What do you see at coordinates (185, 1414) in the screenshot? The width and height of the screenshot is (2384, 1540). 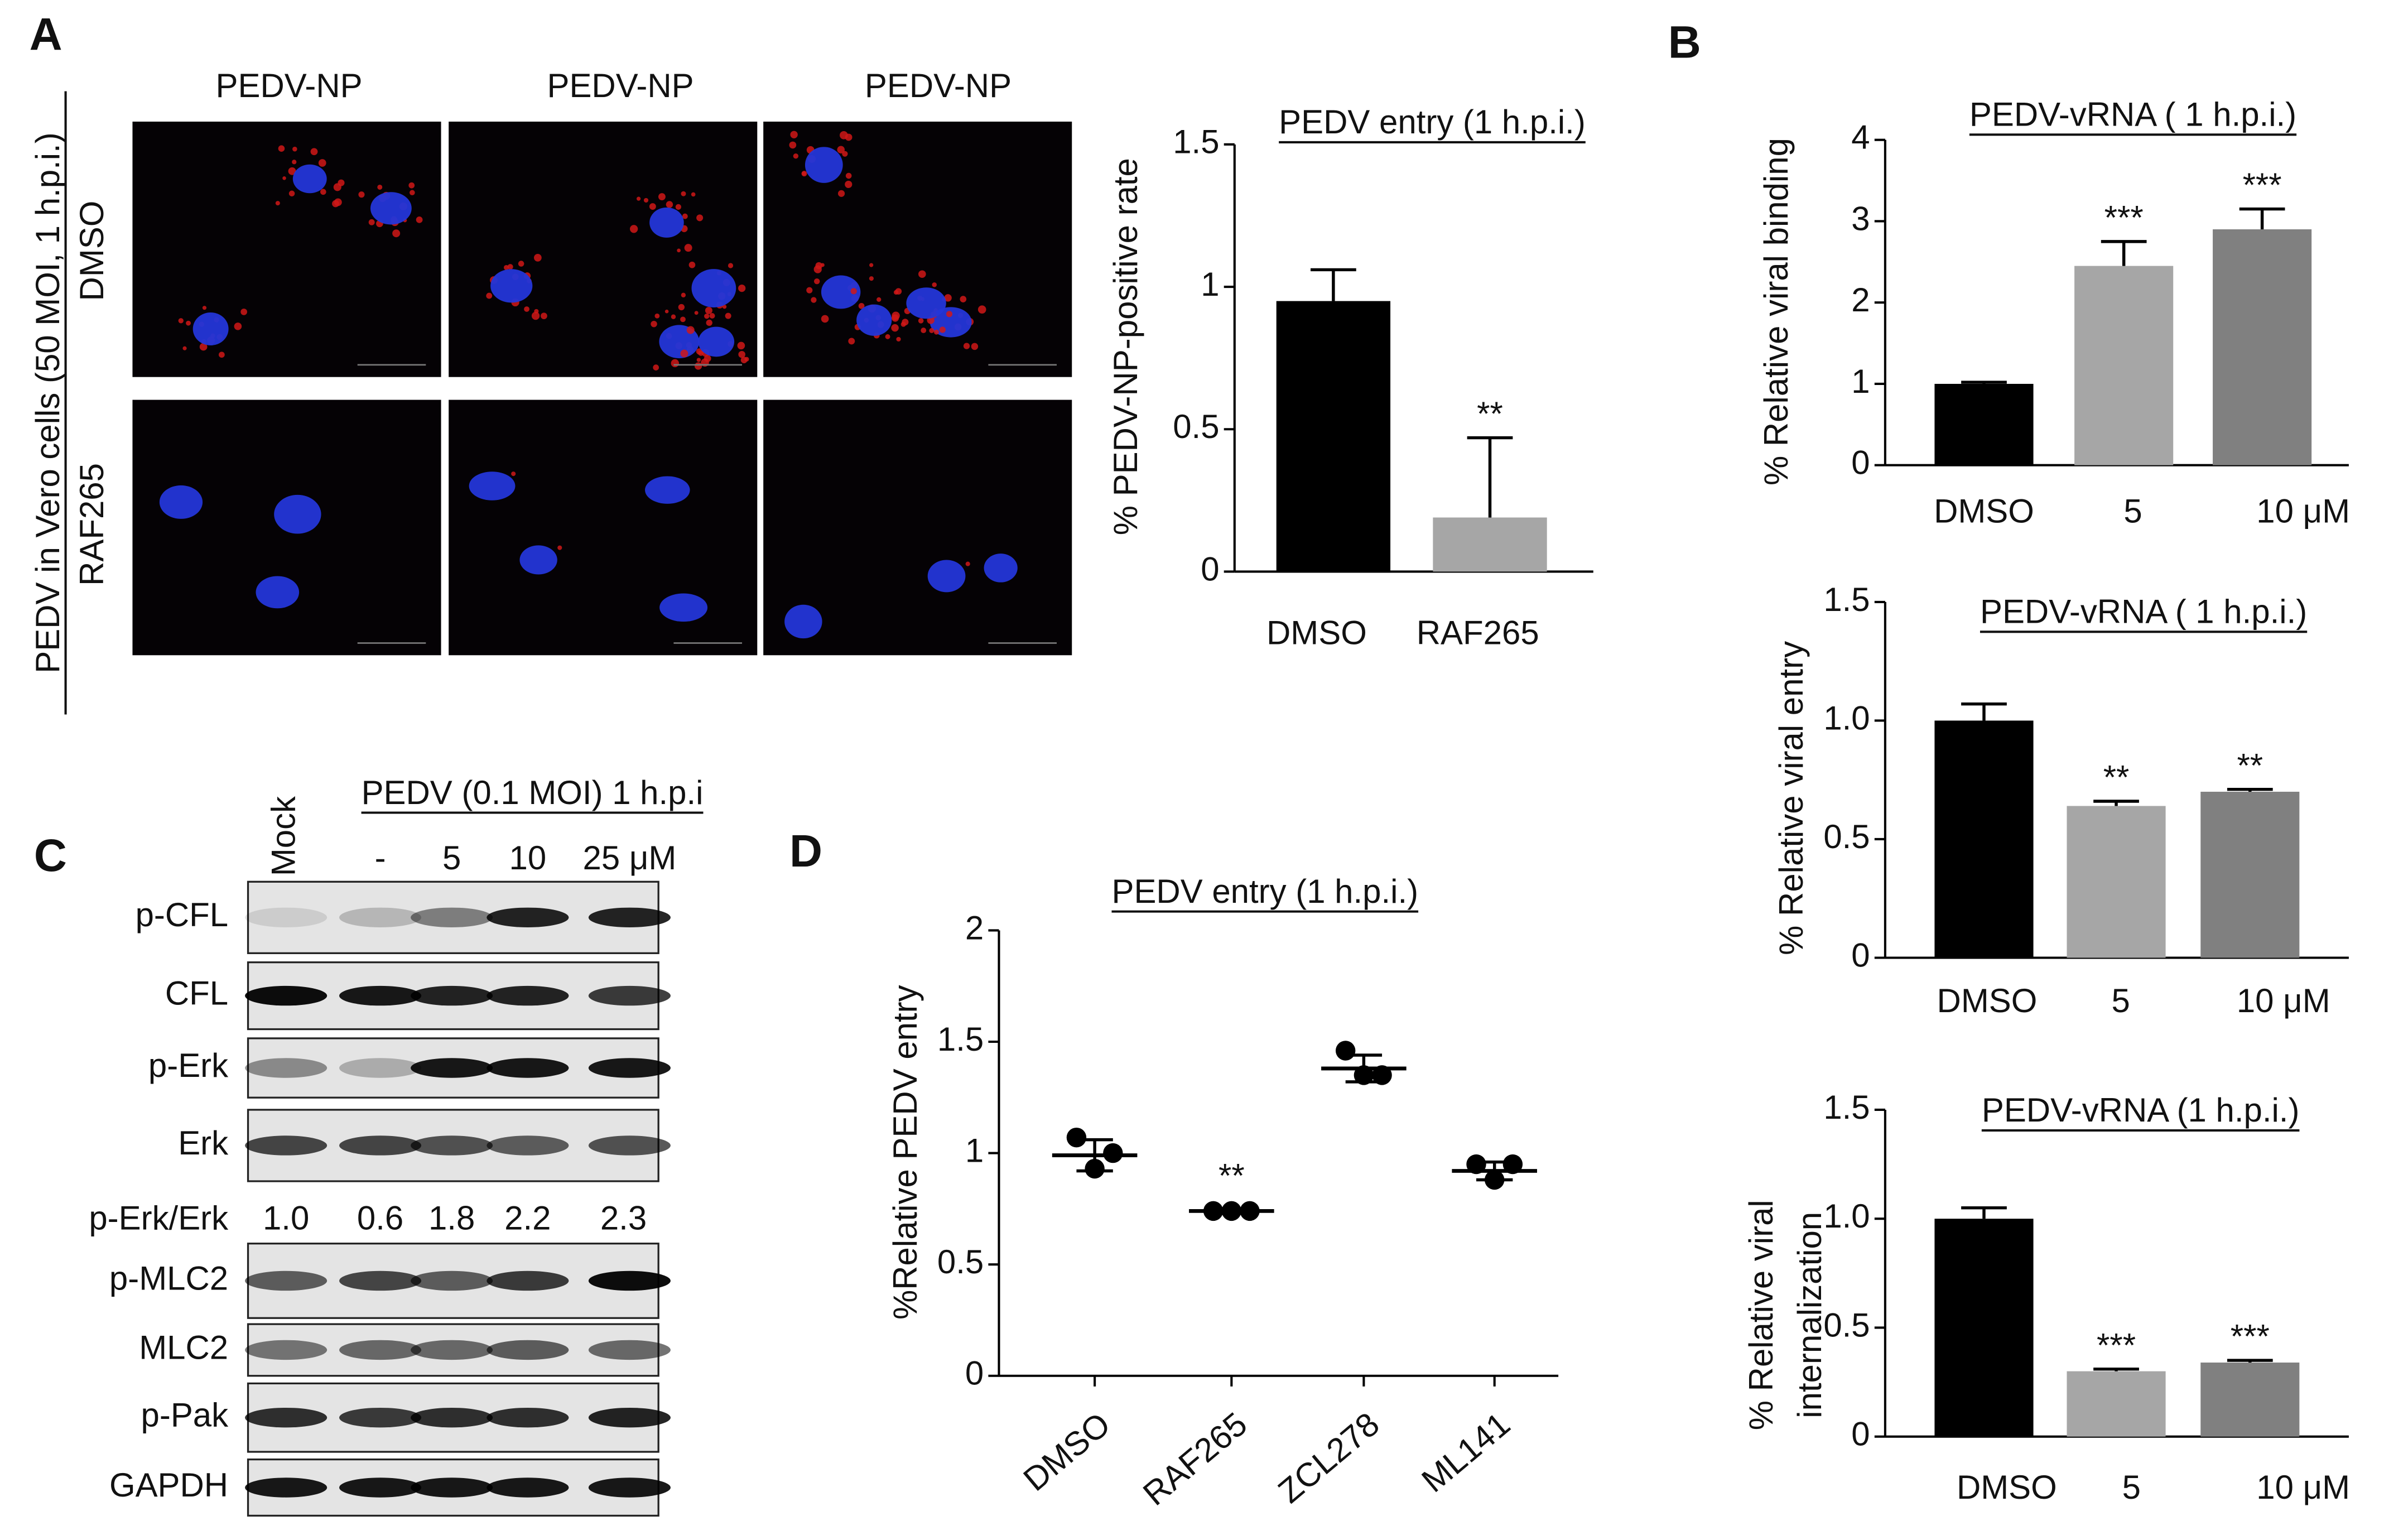 I see `row-label: p-Pak` at bounding box center [185, 1414].